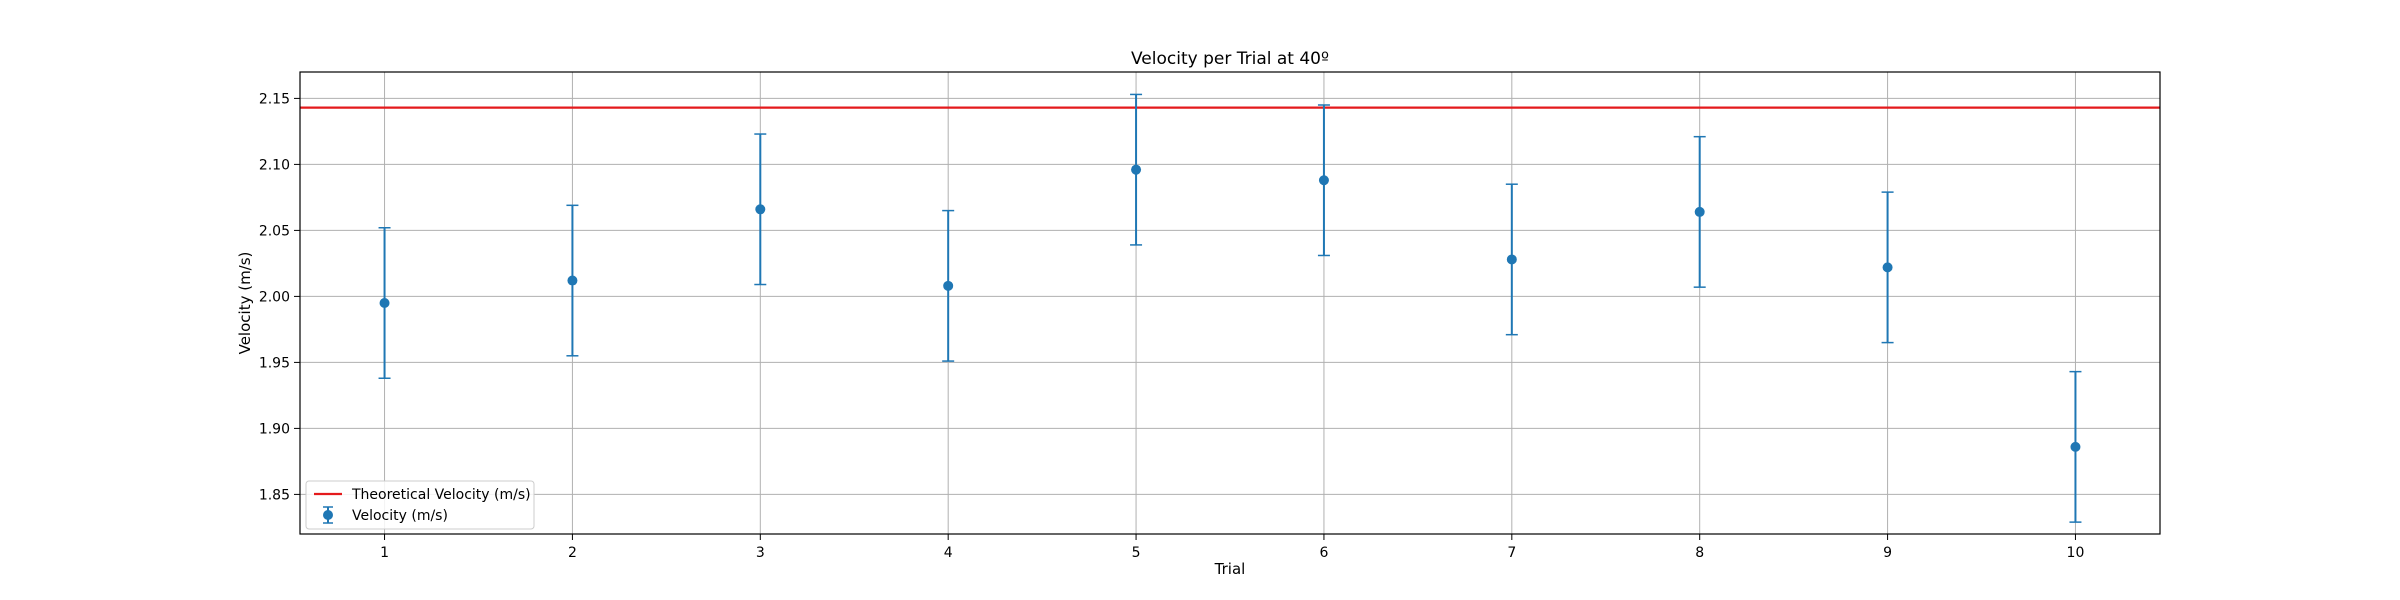 The width and height of the screenshot is (2400, 600). Describe the element at coordinates (1230, 569) in the screenshot. I see `x-axis-title: Trial` at that location.